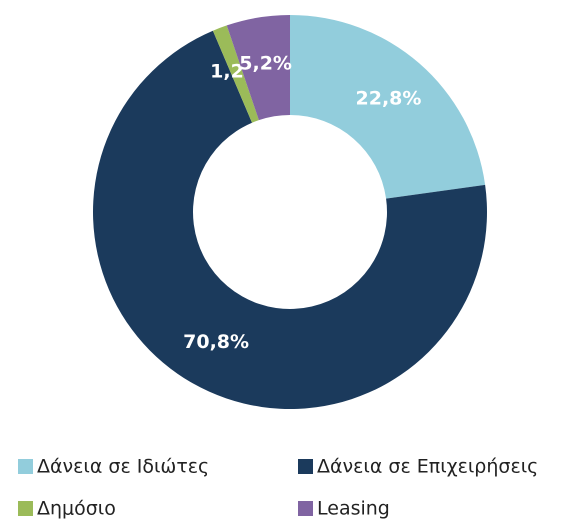  Describe the element at coordinates (427, 467) in the screenshot. I see `legend-label: Δάνεια σε Επιχειρήσεις` at that location.